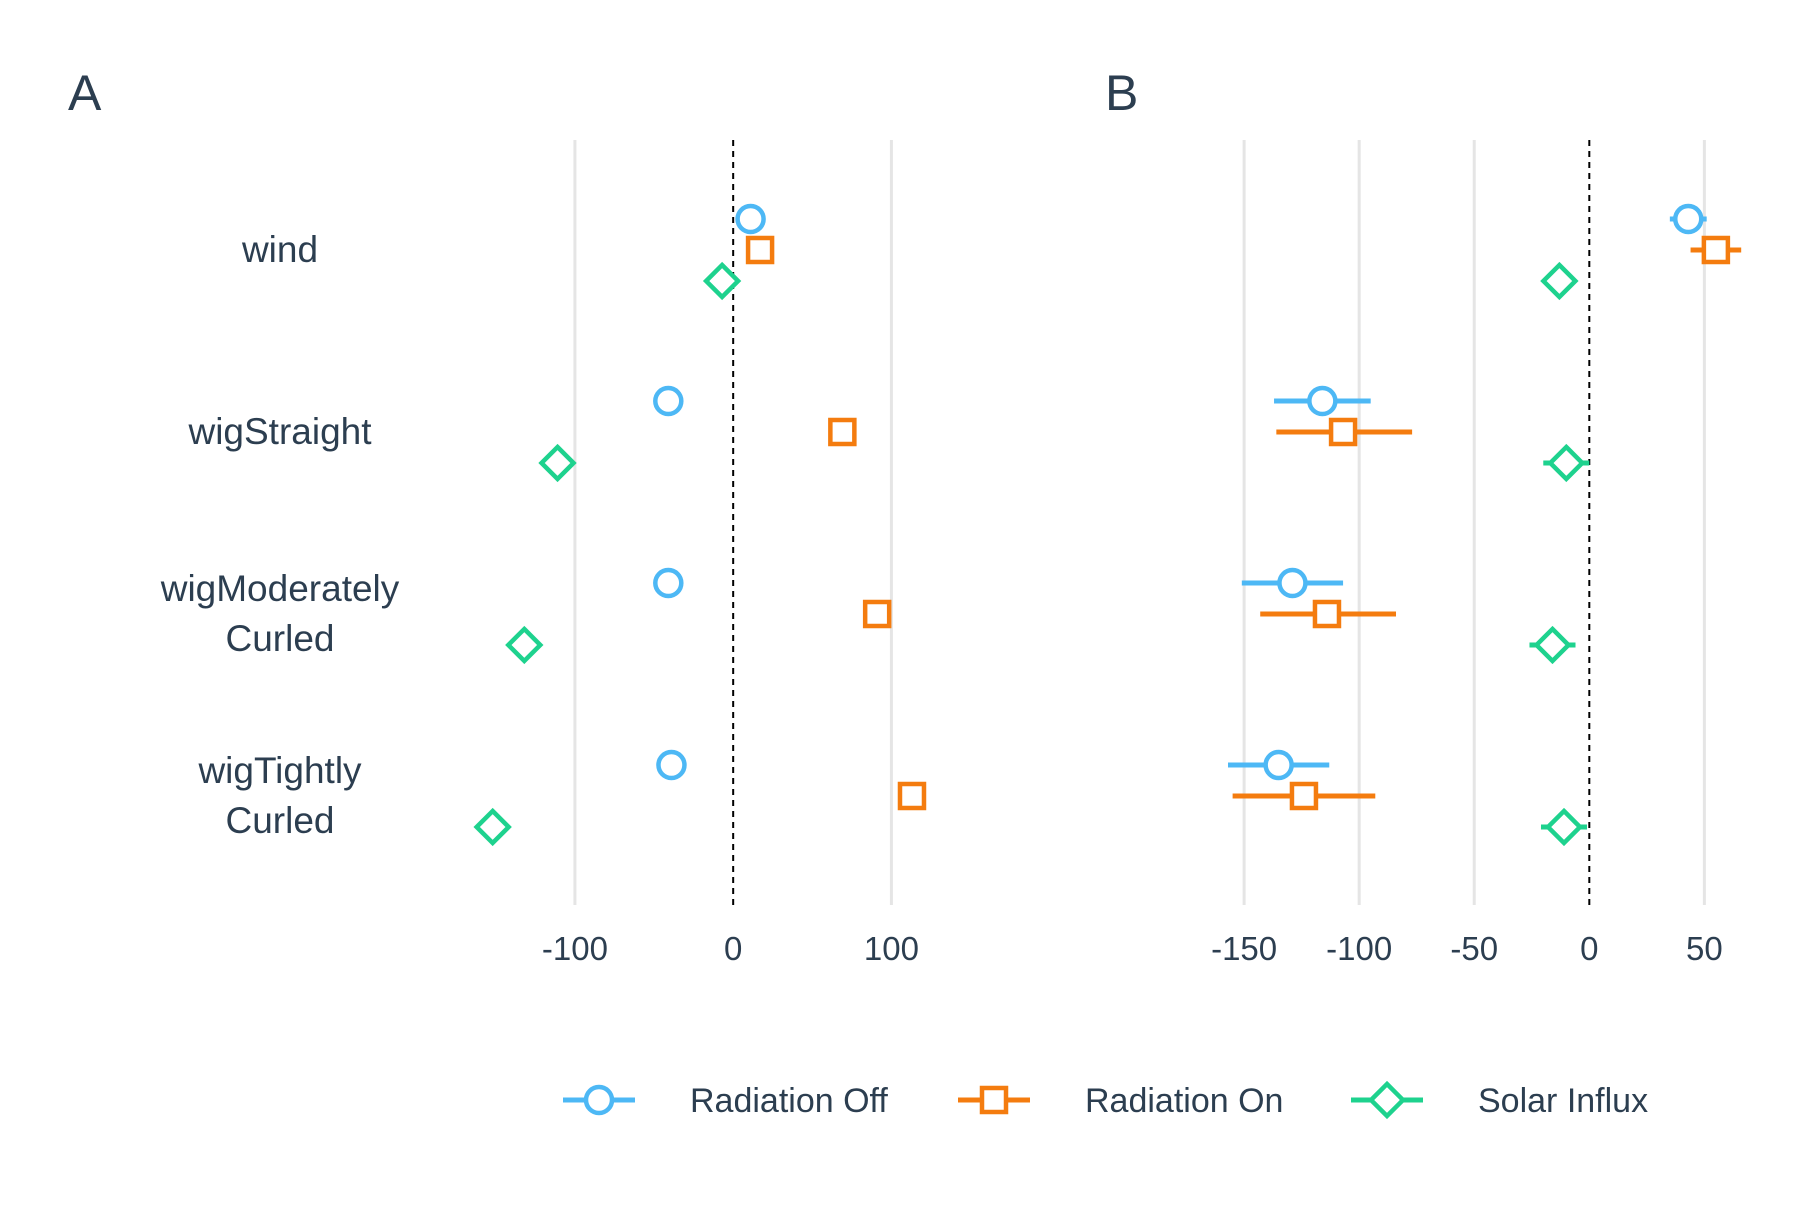  What do you see at coordinates (1121, 93) in the screenshot?
I see `panel-label: B` at bounding box center [1121, 93].